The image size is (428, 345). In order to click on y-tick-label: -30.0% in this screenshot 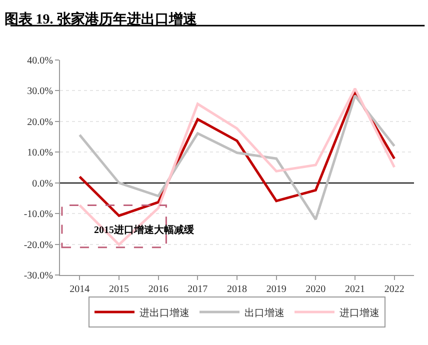, I will do `click(38, 276)`.